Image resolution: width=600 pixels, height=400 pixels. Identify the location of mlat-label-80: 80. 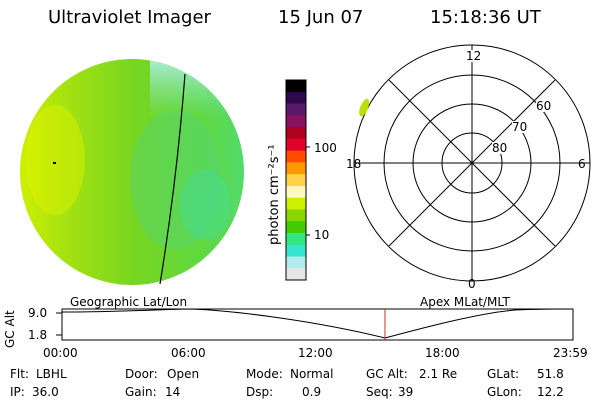
(500, 148).